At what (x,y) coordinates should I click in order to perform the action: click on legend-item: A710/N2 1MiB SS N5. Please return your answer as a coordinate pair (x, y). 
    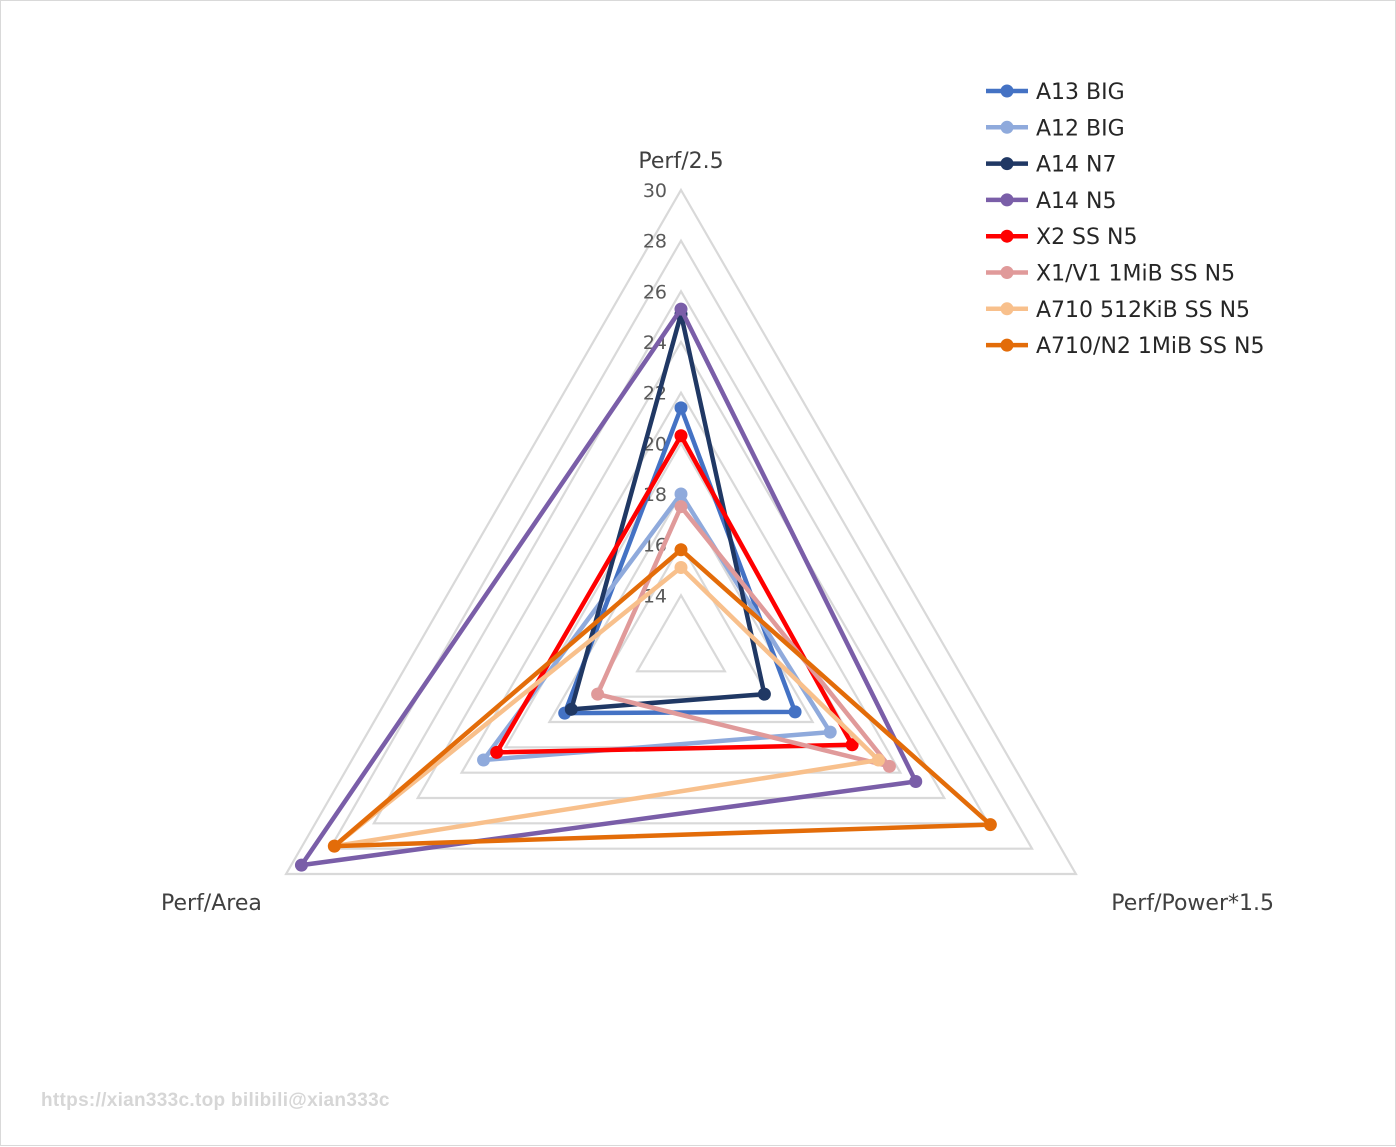
    Looking at the image, I should click on (1125, 346).